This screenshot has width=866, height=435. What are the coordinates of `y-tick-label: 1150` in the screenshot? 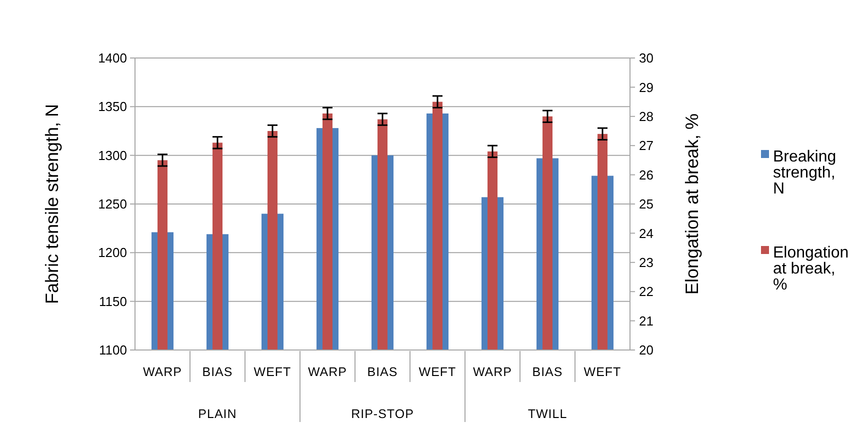 It's located at (113, 301).